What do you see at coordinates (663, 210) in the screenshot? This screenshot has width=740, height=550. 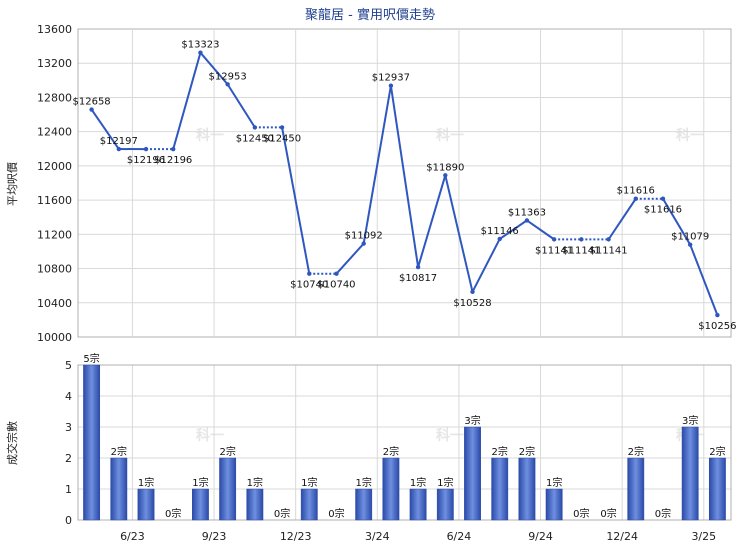 I see `price-data-label: $11616` at bounding box center [663, 210].